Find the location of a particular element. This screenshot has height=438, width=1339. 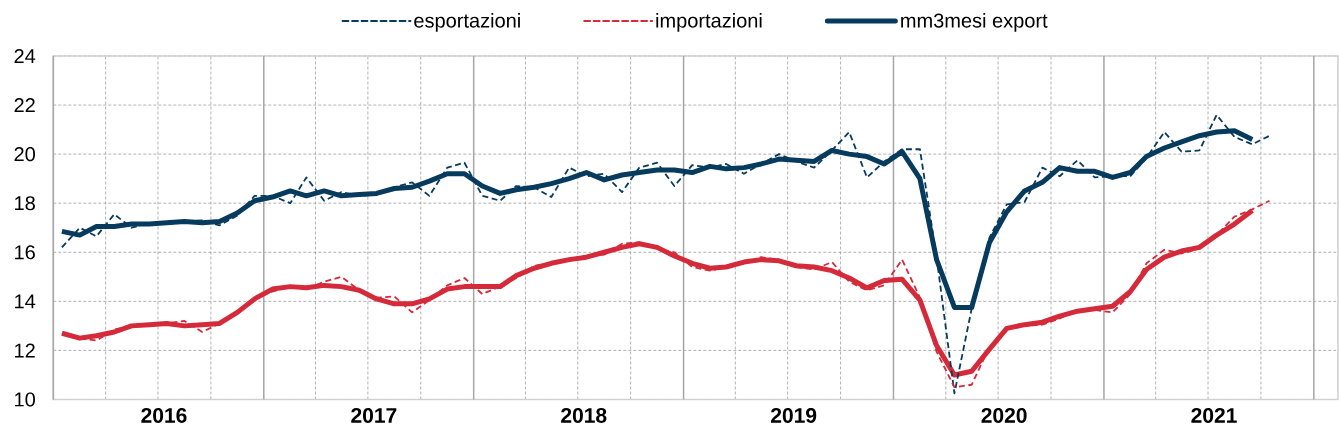

legend-label: importazioni is located at coordinates (709, 22).